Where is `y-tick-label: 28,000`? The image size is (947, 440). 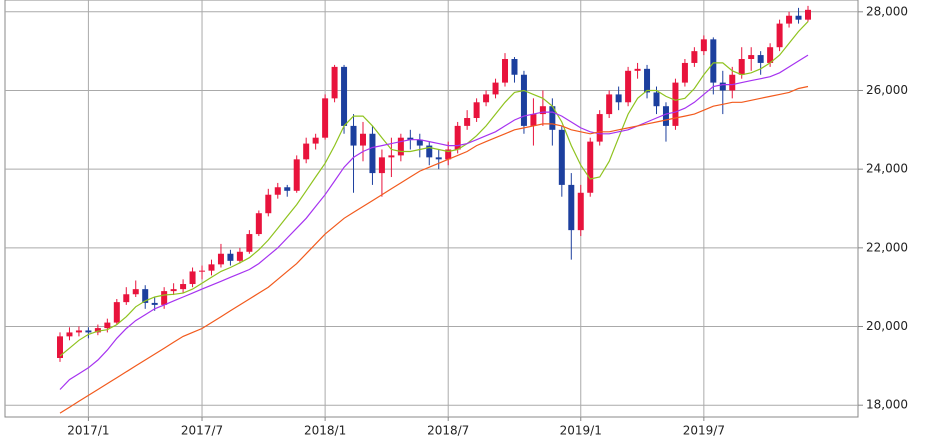 y-tick-label: 28,000 is located at coordinates (887, 11).